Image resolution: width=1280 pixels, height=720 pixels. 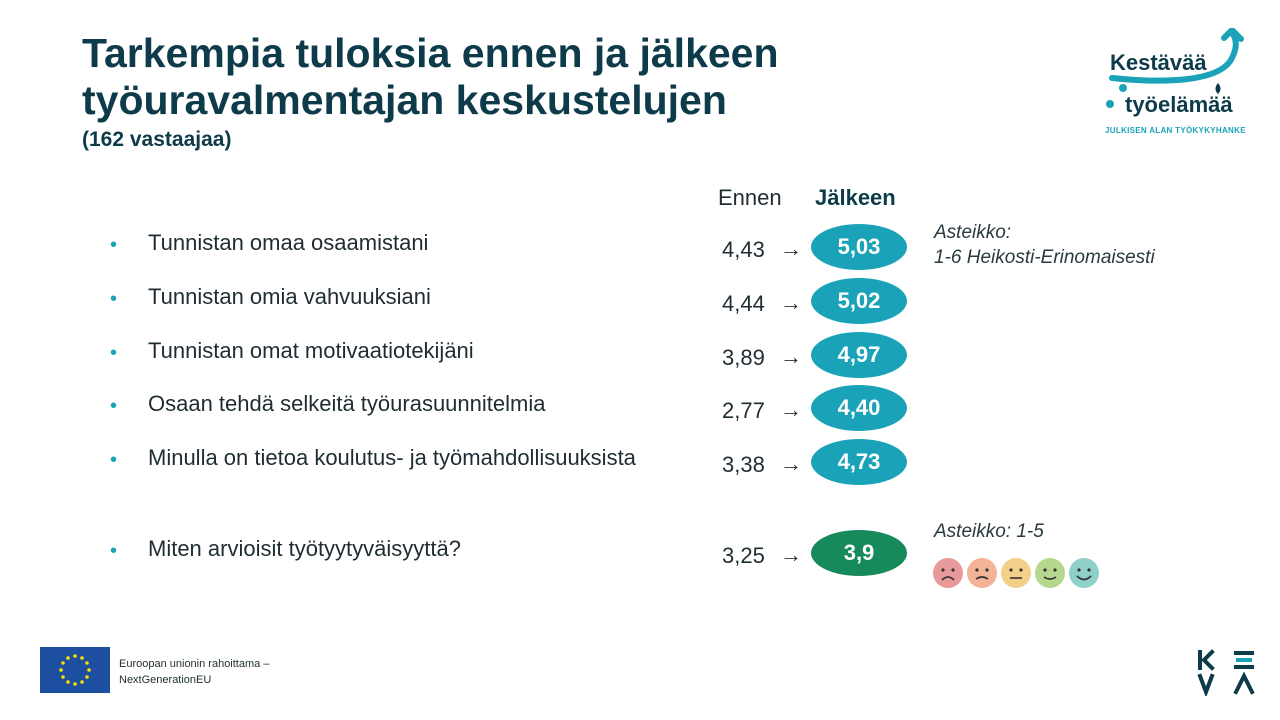 What do you see at coordinates (1050, 573) in the screenshot?
I see `content-face-icon` at bounding box center [1050, 573].